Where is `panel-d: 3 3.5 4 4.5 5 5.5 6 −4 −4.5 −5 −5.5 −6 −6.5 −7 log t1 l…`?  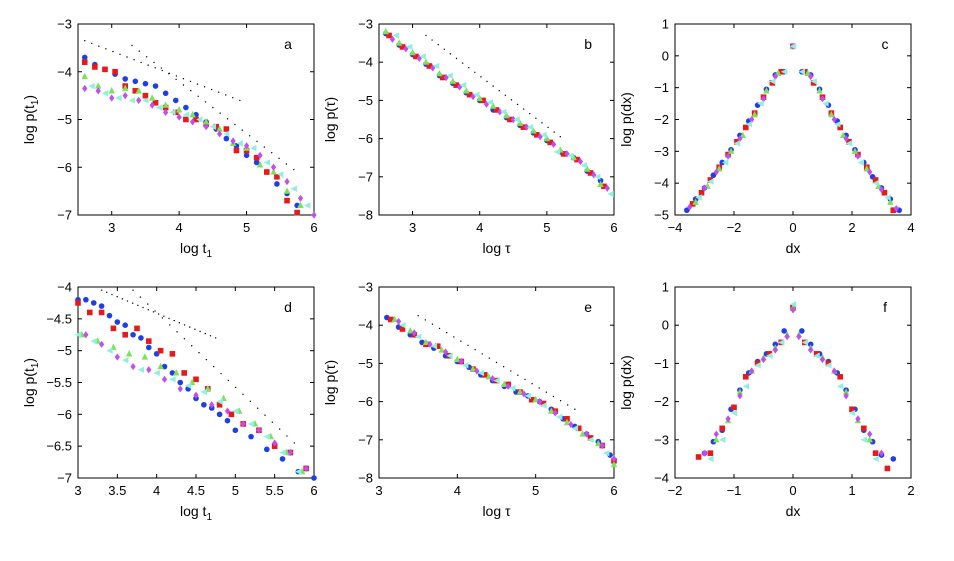
panel-d: 3 3.5 4 4.5 5 5.5 6 −4 −4.5 −5 −5.5 −6 −6.5 −7 log t1 l… is located at coordinates (169, 402).